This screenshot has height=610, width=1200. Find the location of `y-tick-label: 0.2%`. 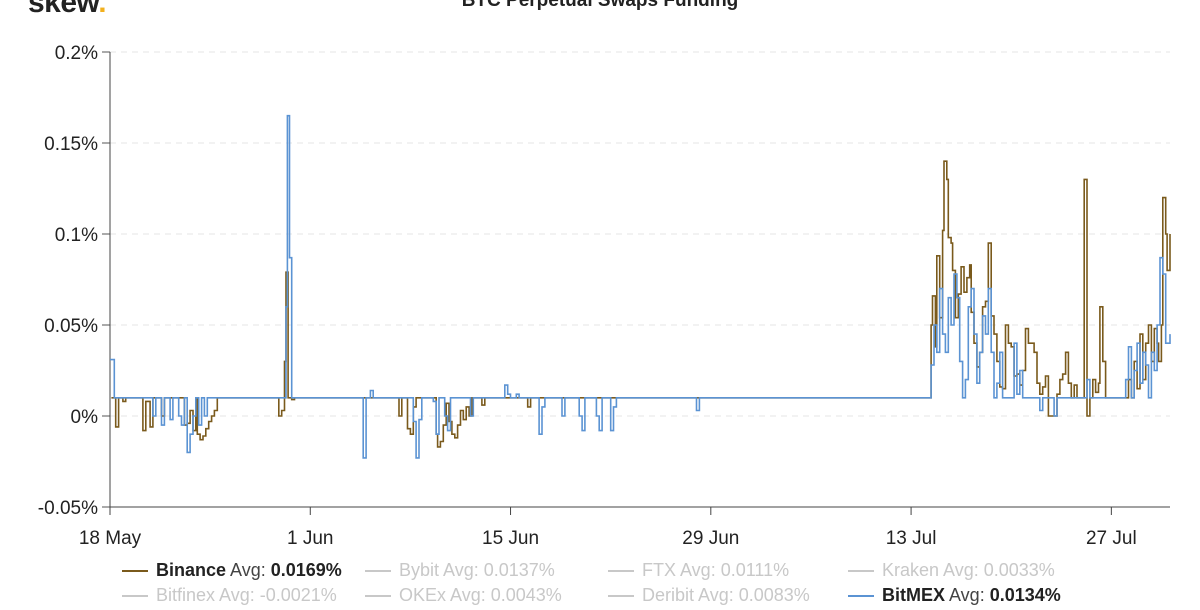

y-tick-label: 0.2% is located at coordinates (76, 53).